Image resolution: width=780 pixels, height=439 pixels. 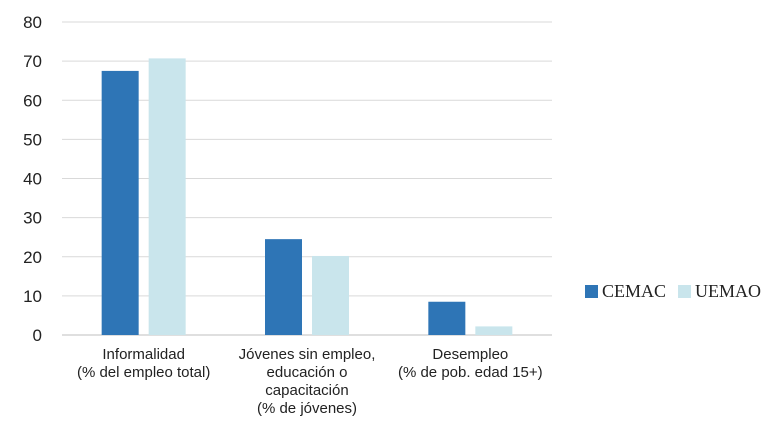 I want to click on x-category-label: Desempleo (% de pob. edad 15+), so click(x=470, y=363).